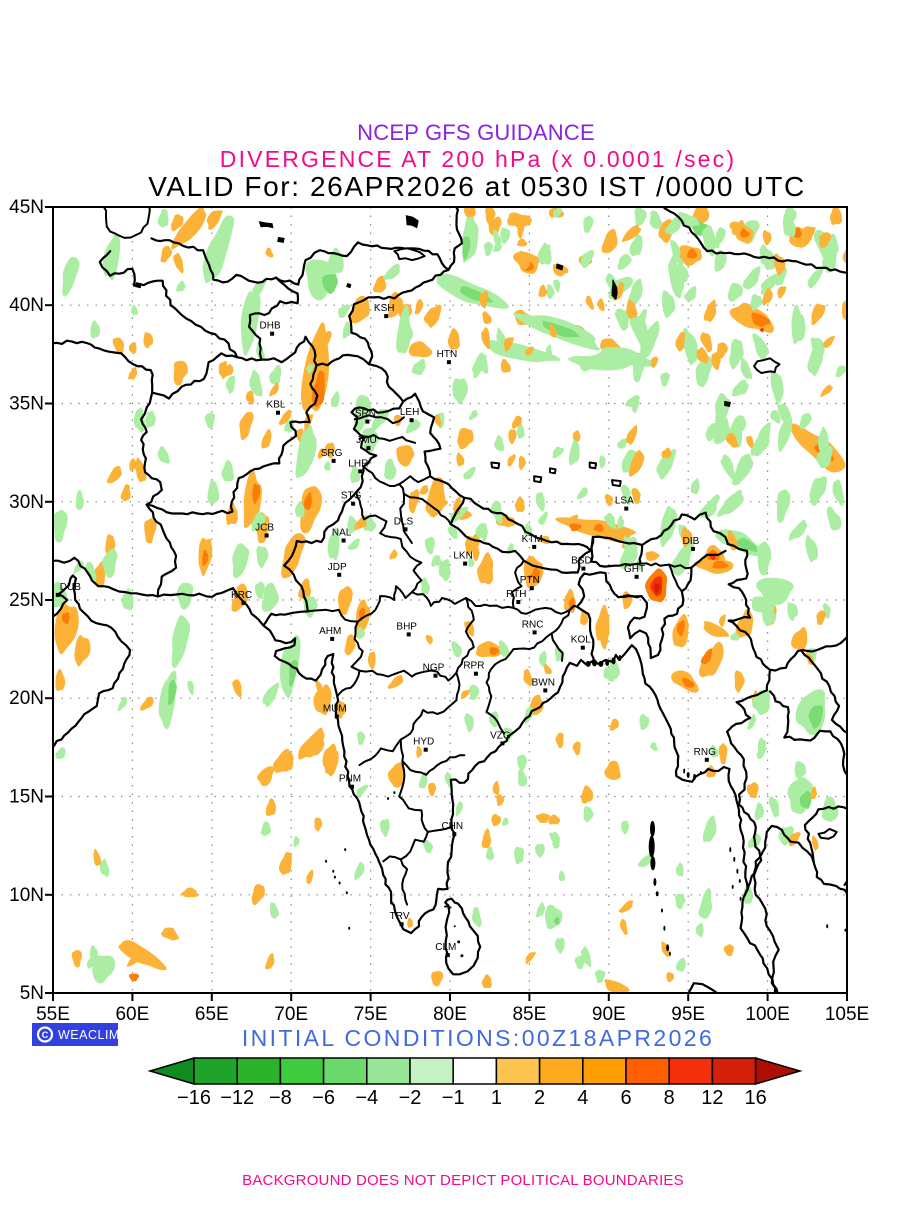 This screenshot has width=900, height=1205. What do you see at coordinates (434, 668) in the screenshot?
I see `svg-text: NGP` at bounding box center [434, 668].